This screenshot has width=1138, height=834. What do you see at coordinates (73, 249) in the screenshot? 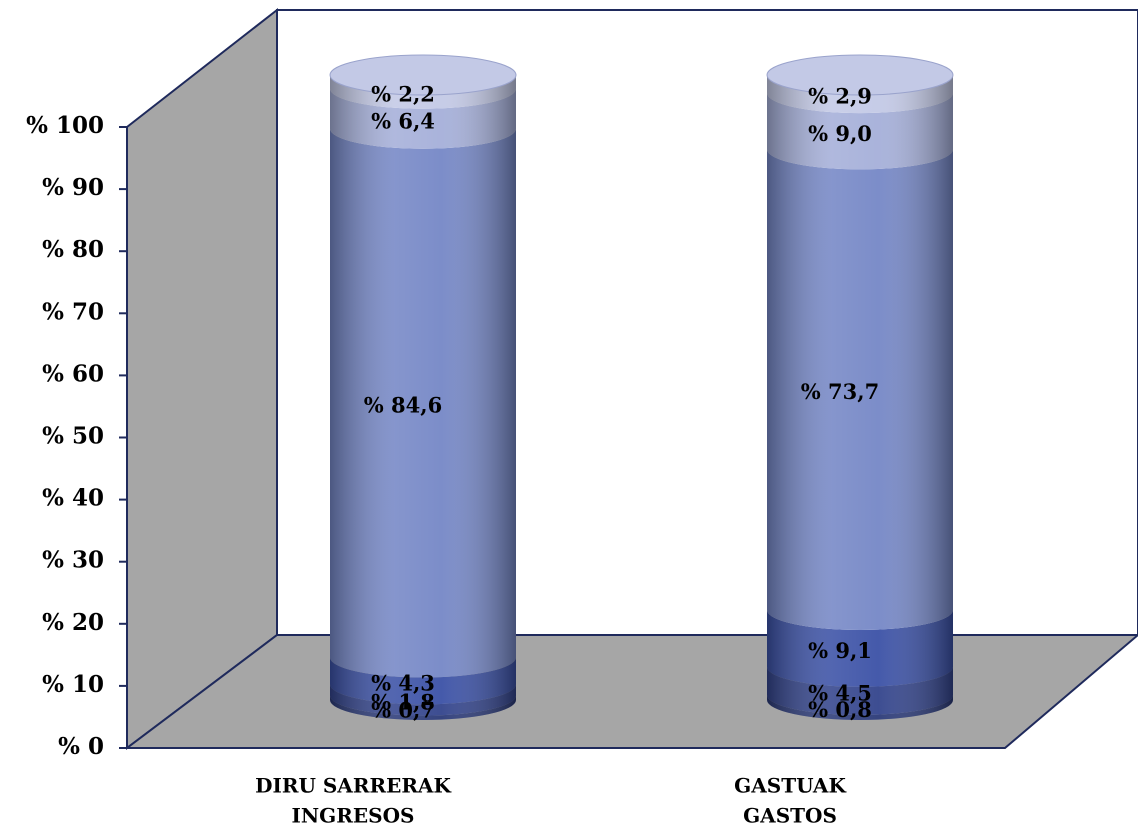
I see `y-tick-label: % 80` at bounding box center [73, 249].